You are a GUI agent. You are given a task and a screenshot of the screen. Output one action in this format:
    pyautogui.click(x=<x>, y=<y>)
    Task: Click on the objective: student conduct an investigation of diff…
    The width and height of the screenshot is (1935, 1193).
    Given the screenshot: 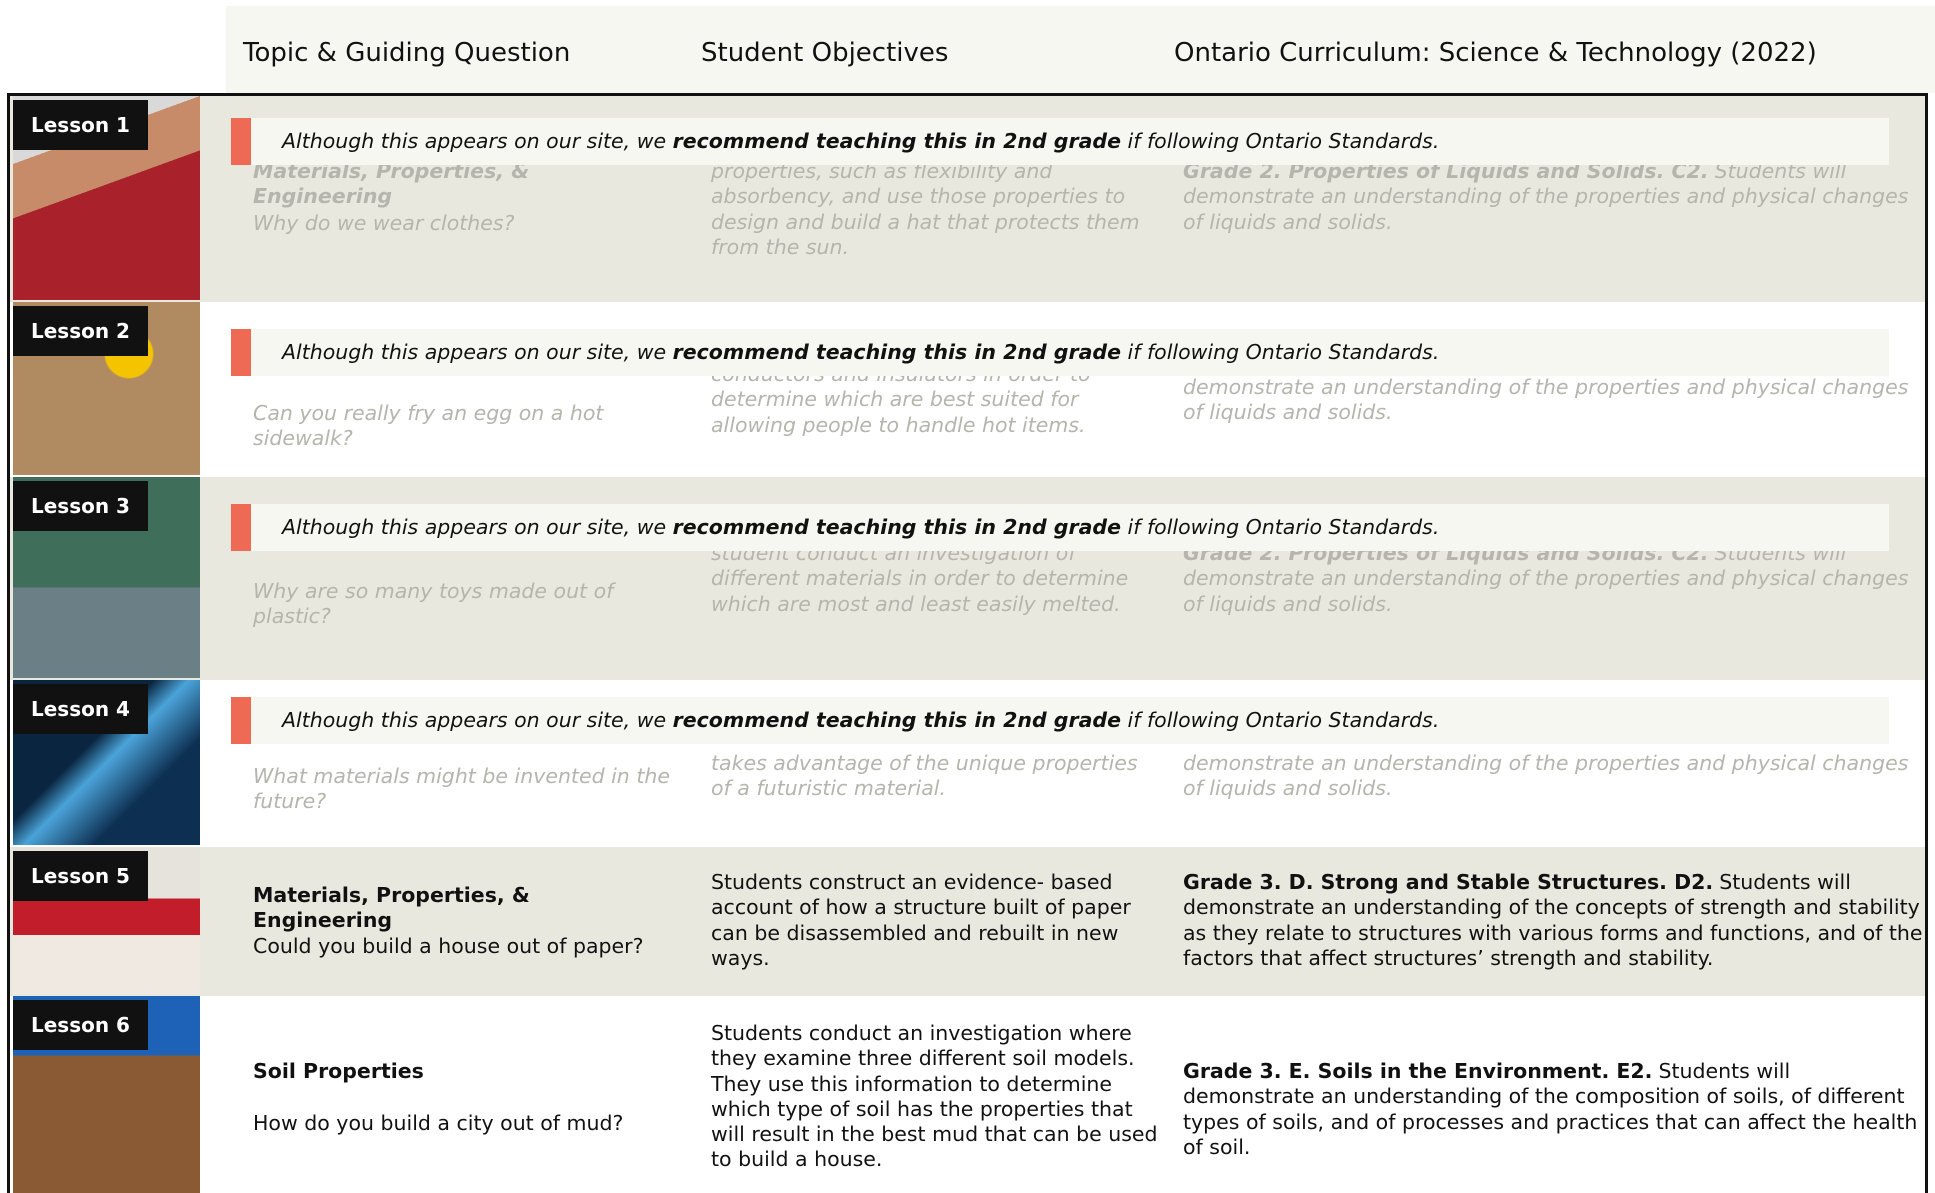 What is the action you would take?
    pyautogui.click(x=920, y=578)
    